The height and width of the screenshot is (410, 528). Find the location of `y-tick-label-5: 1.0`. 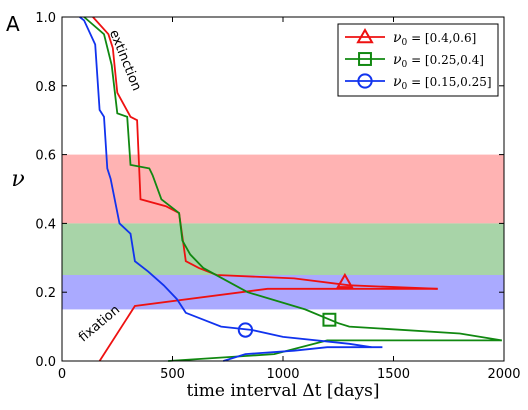

y-tick-label-5: 1.0 is located at coordinates (45, 18).